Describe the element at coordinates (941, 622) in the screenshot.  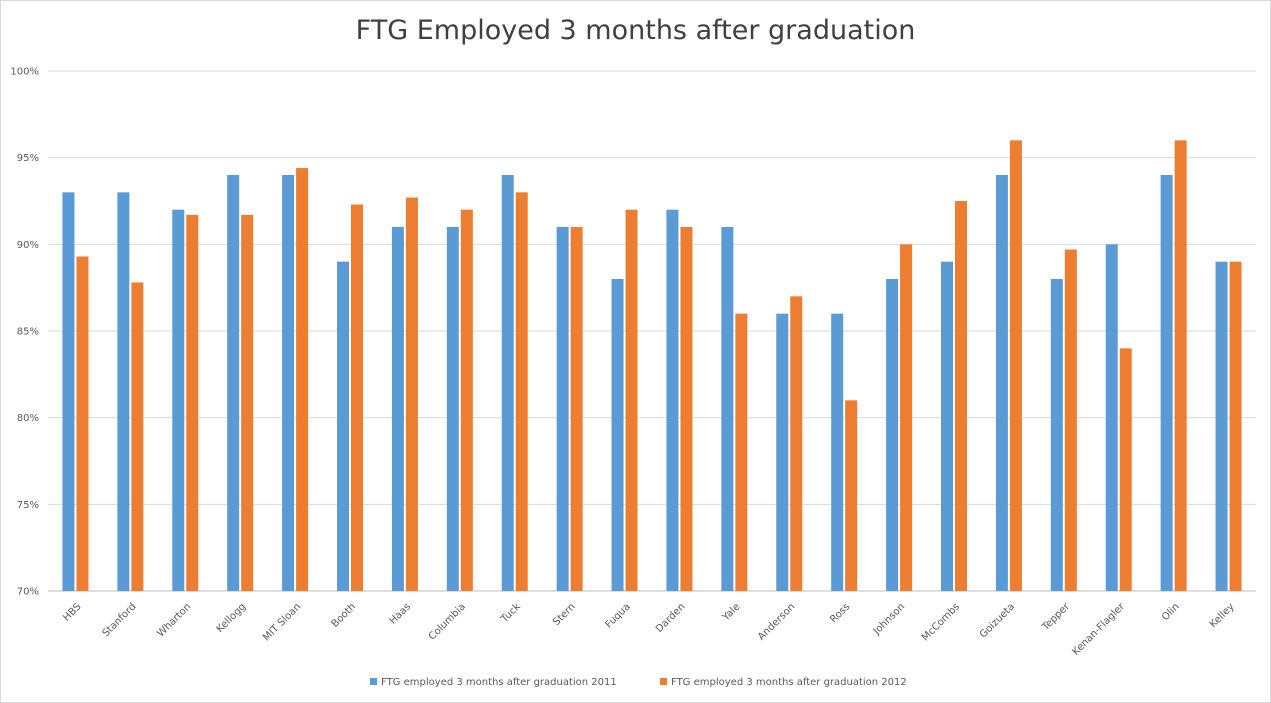
I see `x-tick-label: McCombs` at that location.